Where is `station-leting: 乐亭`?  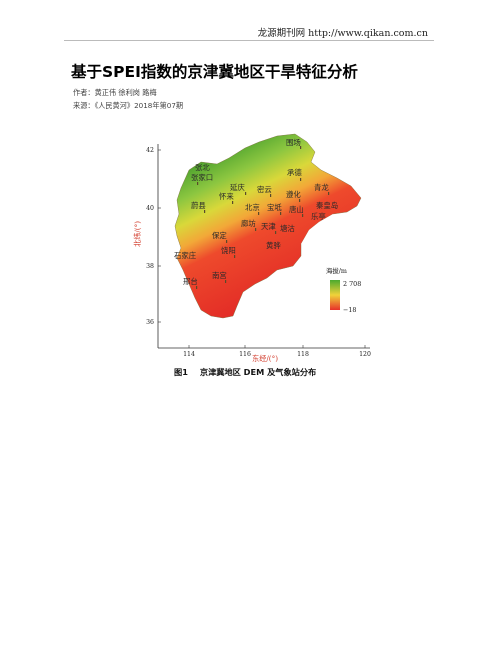 station-leting: 乐亭 is located at coordinates (318, 216).